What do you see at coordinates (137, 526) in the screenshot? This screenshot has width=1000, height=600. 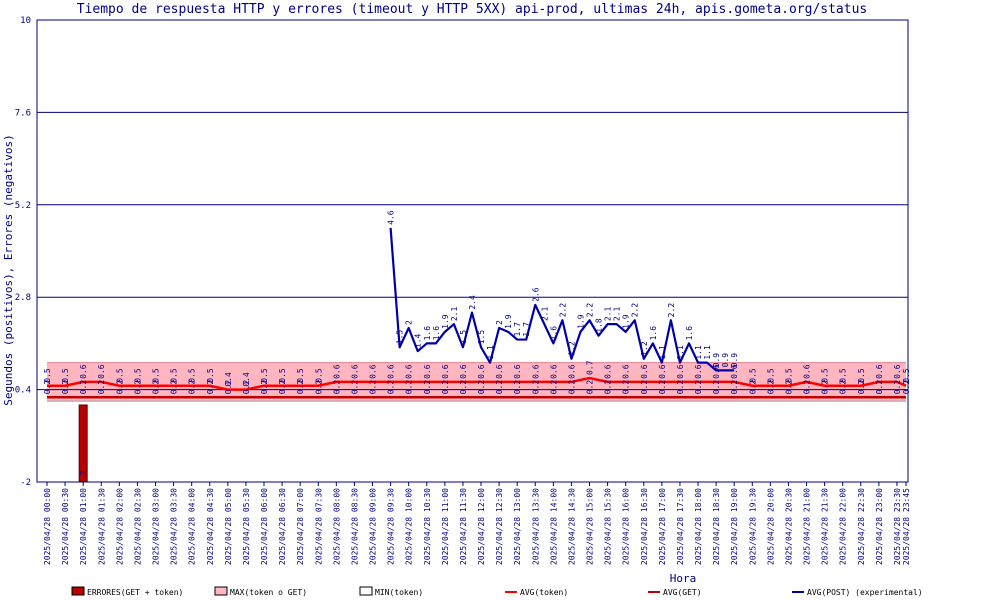 I see `x-tick-label: 2025/04/28 02:30` at bounding box center [137, 526].